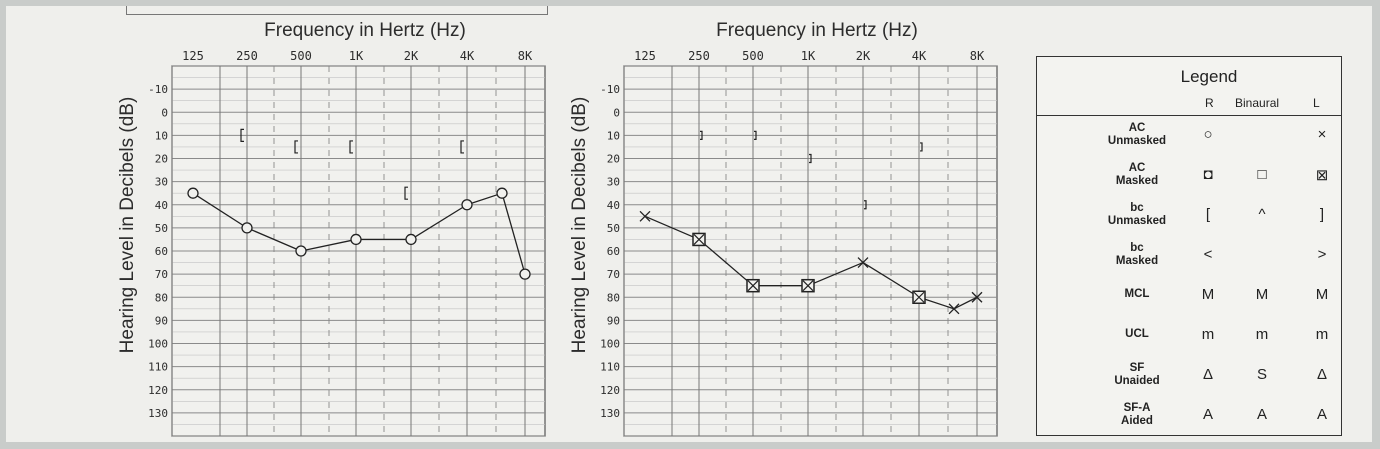 Image resolution: width=1380 pixels, height=449 pixels. Describe the element at coordinates (863, 56) in the screenshot. I see `x-tick-label: 2K` at that location.